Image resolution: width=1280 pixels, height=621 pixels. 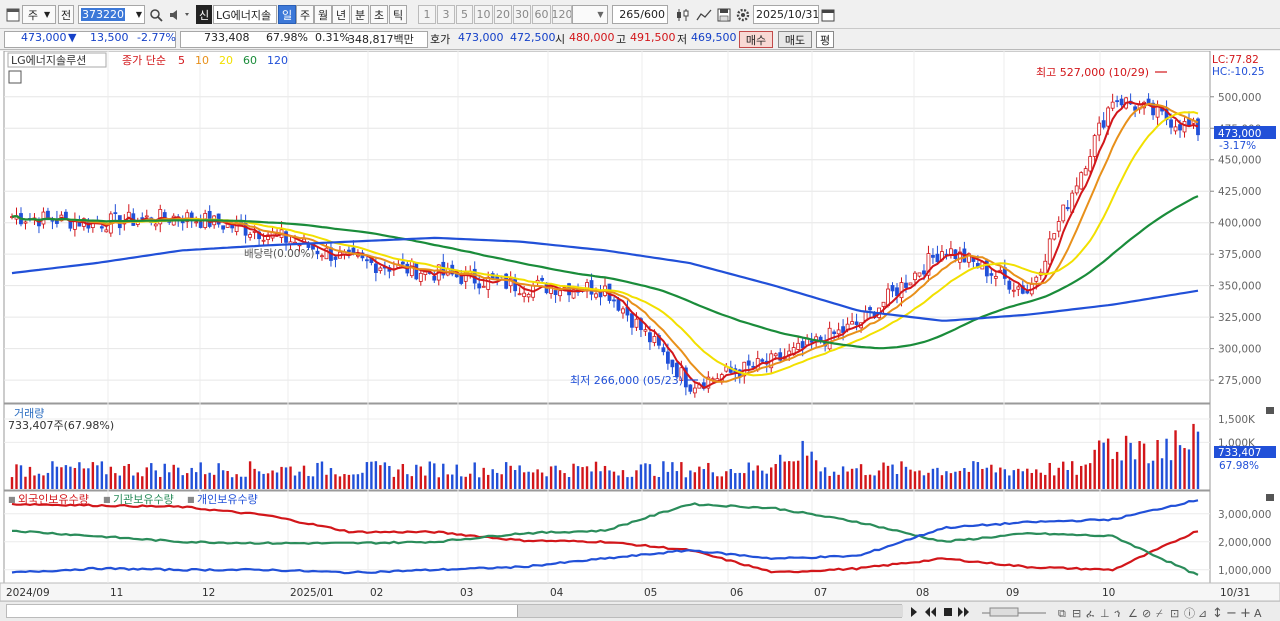 I want to click on prev-button: 전, so click(x=66, y=14).